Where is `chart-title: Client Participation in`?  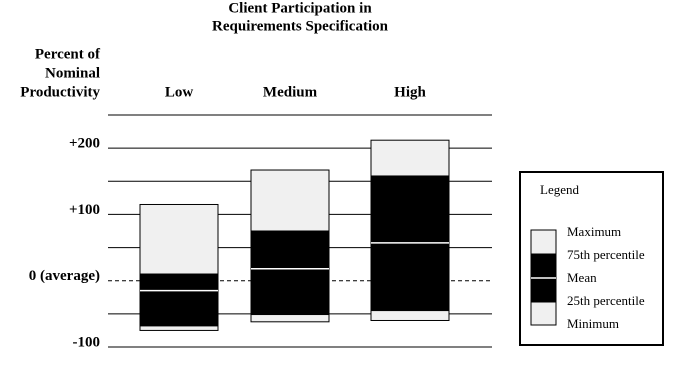
chart-title: Client Participation in is located at coordinates (300, 8).